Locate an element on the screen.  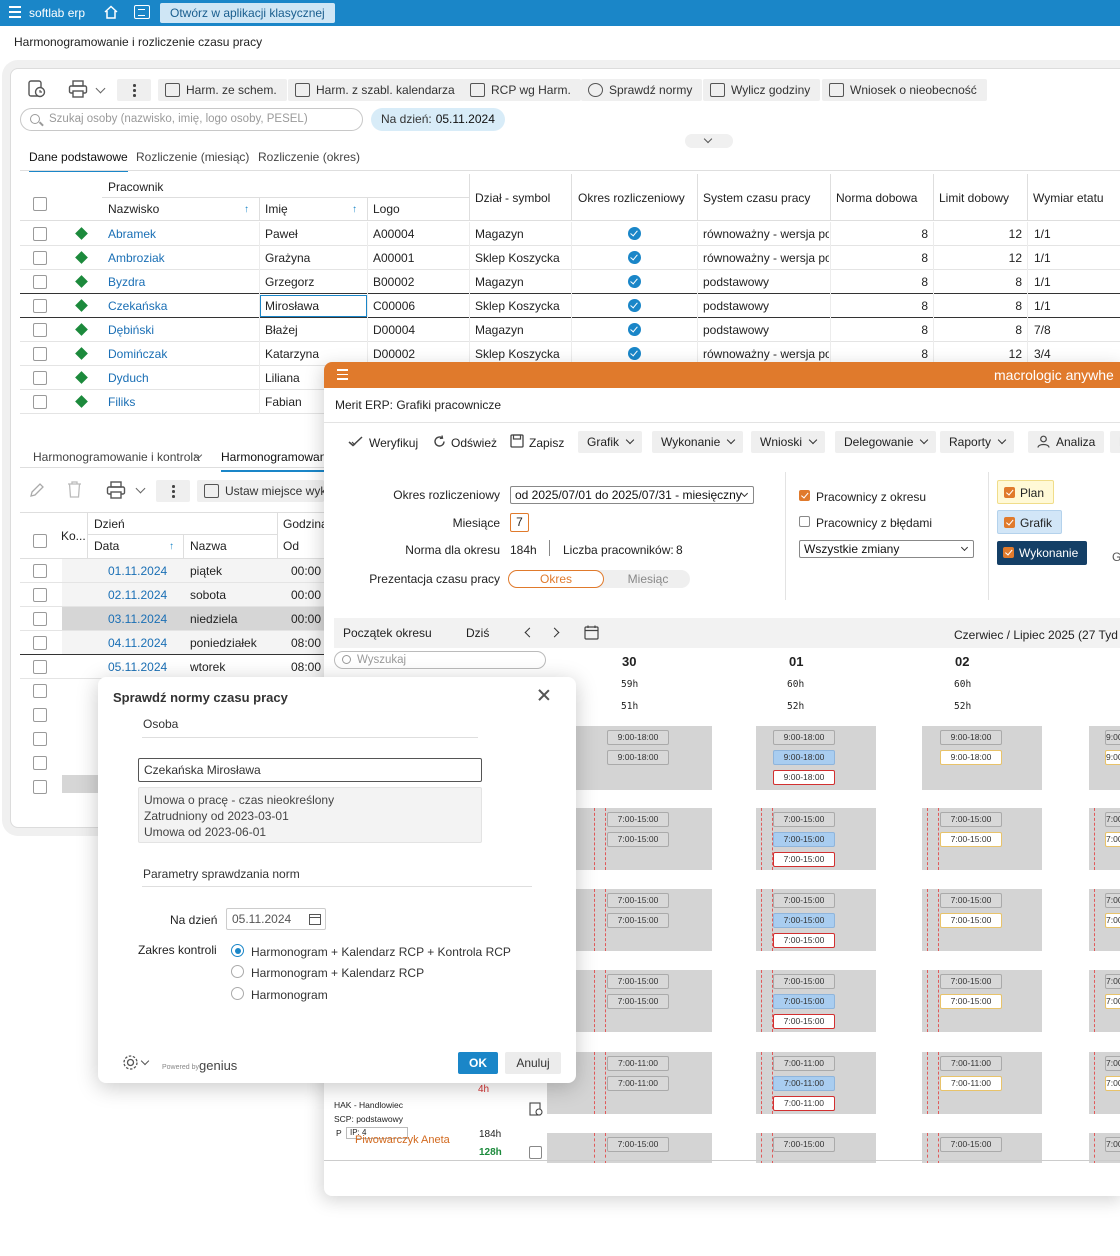
schedule-icon is located at coordinates (536, 1109).